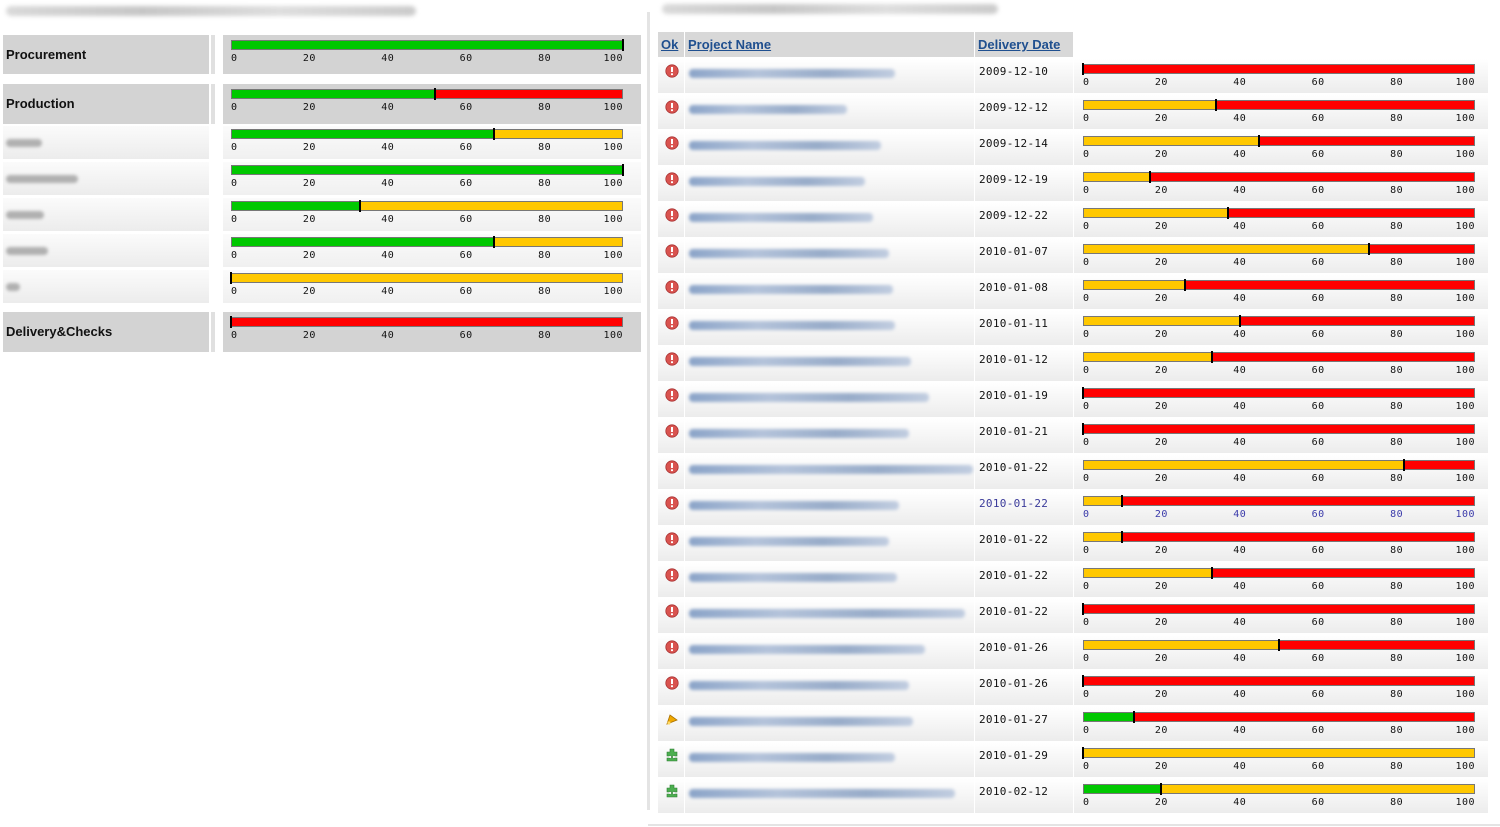  What do you see at coordinates (730, 44) in the screenshot?
I see `sort-project-name-link: Project Name` at bounding box center [730, 44].